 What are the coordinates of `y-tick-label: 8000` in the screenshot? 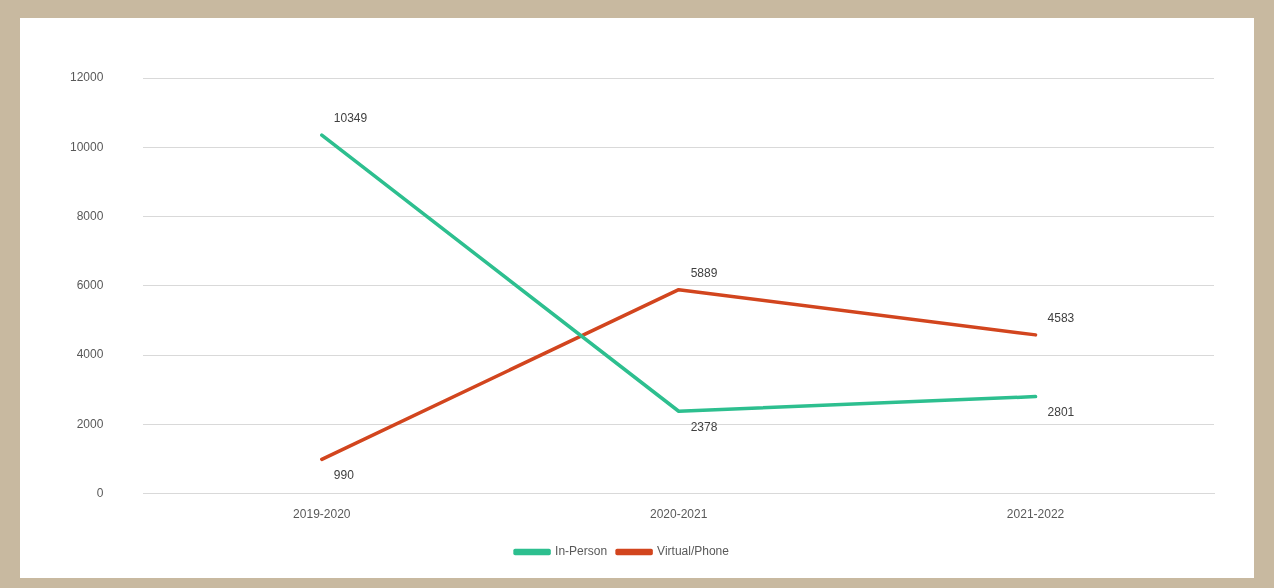 It's located at (90, 215).